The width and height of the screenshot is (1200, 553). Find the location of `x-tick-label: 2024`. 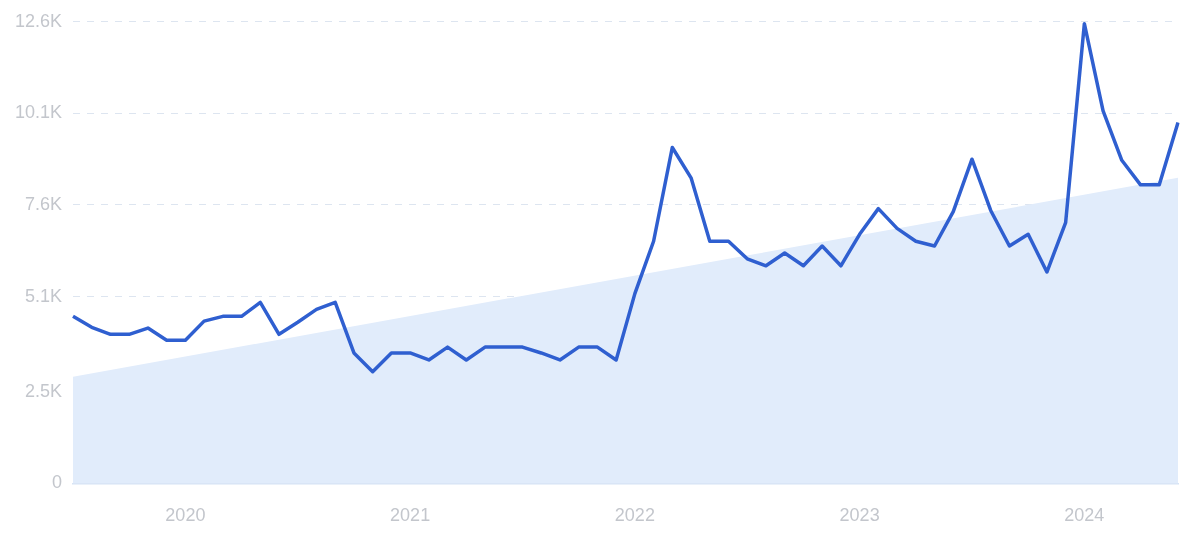

x-tick-label: 2024 is located at coordinates (1084, 515).